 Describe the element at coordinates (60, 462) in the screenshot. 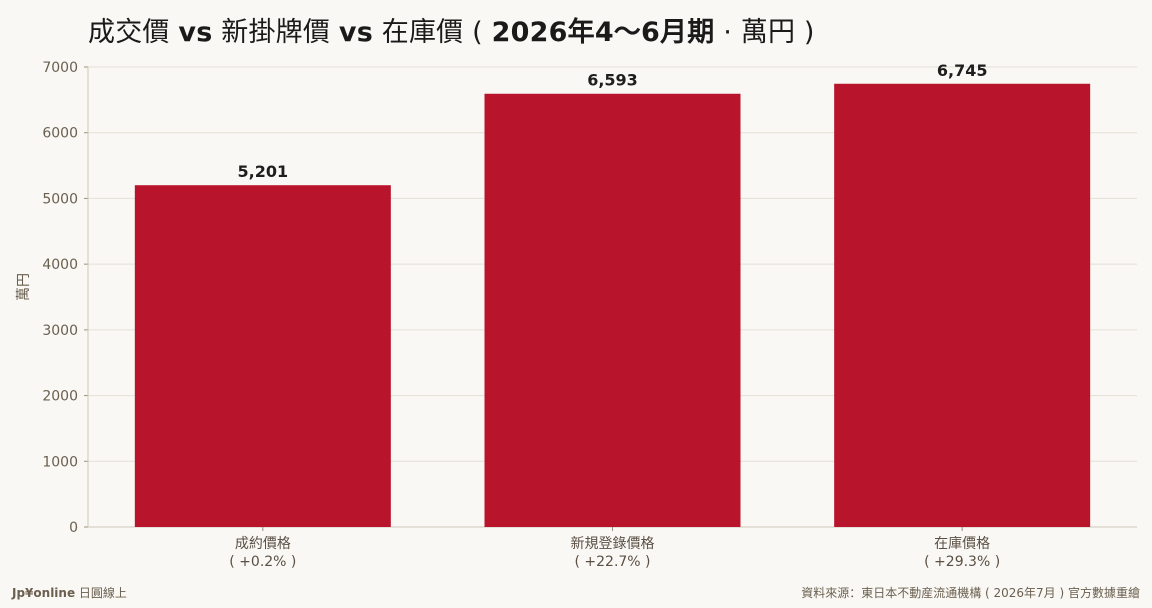

I see `y-tick-label: 1000` at that location.